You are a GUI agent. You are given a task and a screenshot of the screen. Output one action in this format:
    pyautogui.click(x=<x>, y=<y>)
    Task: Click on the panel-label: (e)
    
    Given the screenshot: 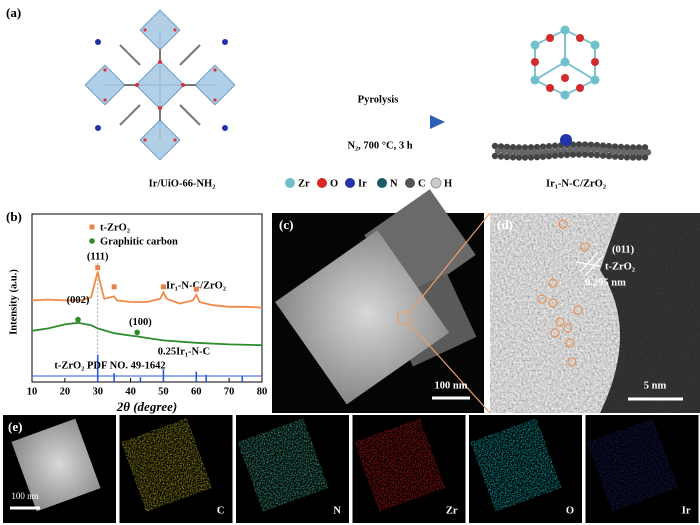 What is the action you would take?
    pyautogui.click(x=15, y=426)
    